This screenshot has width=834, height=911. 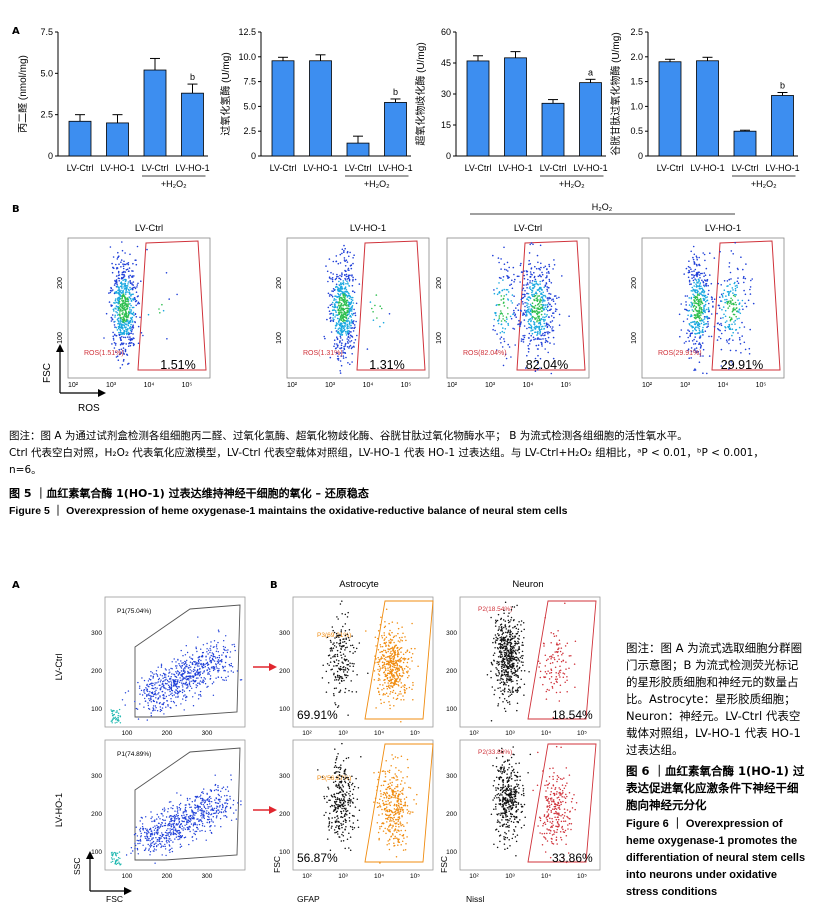 I want to click on gate-label: ROS(1.51%), so click(x=104, y=353).